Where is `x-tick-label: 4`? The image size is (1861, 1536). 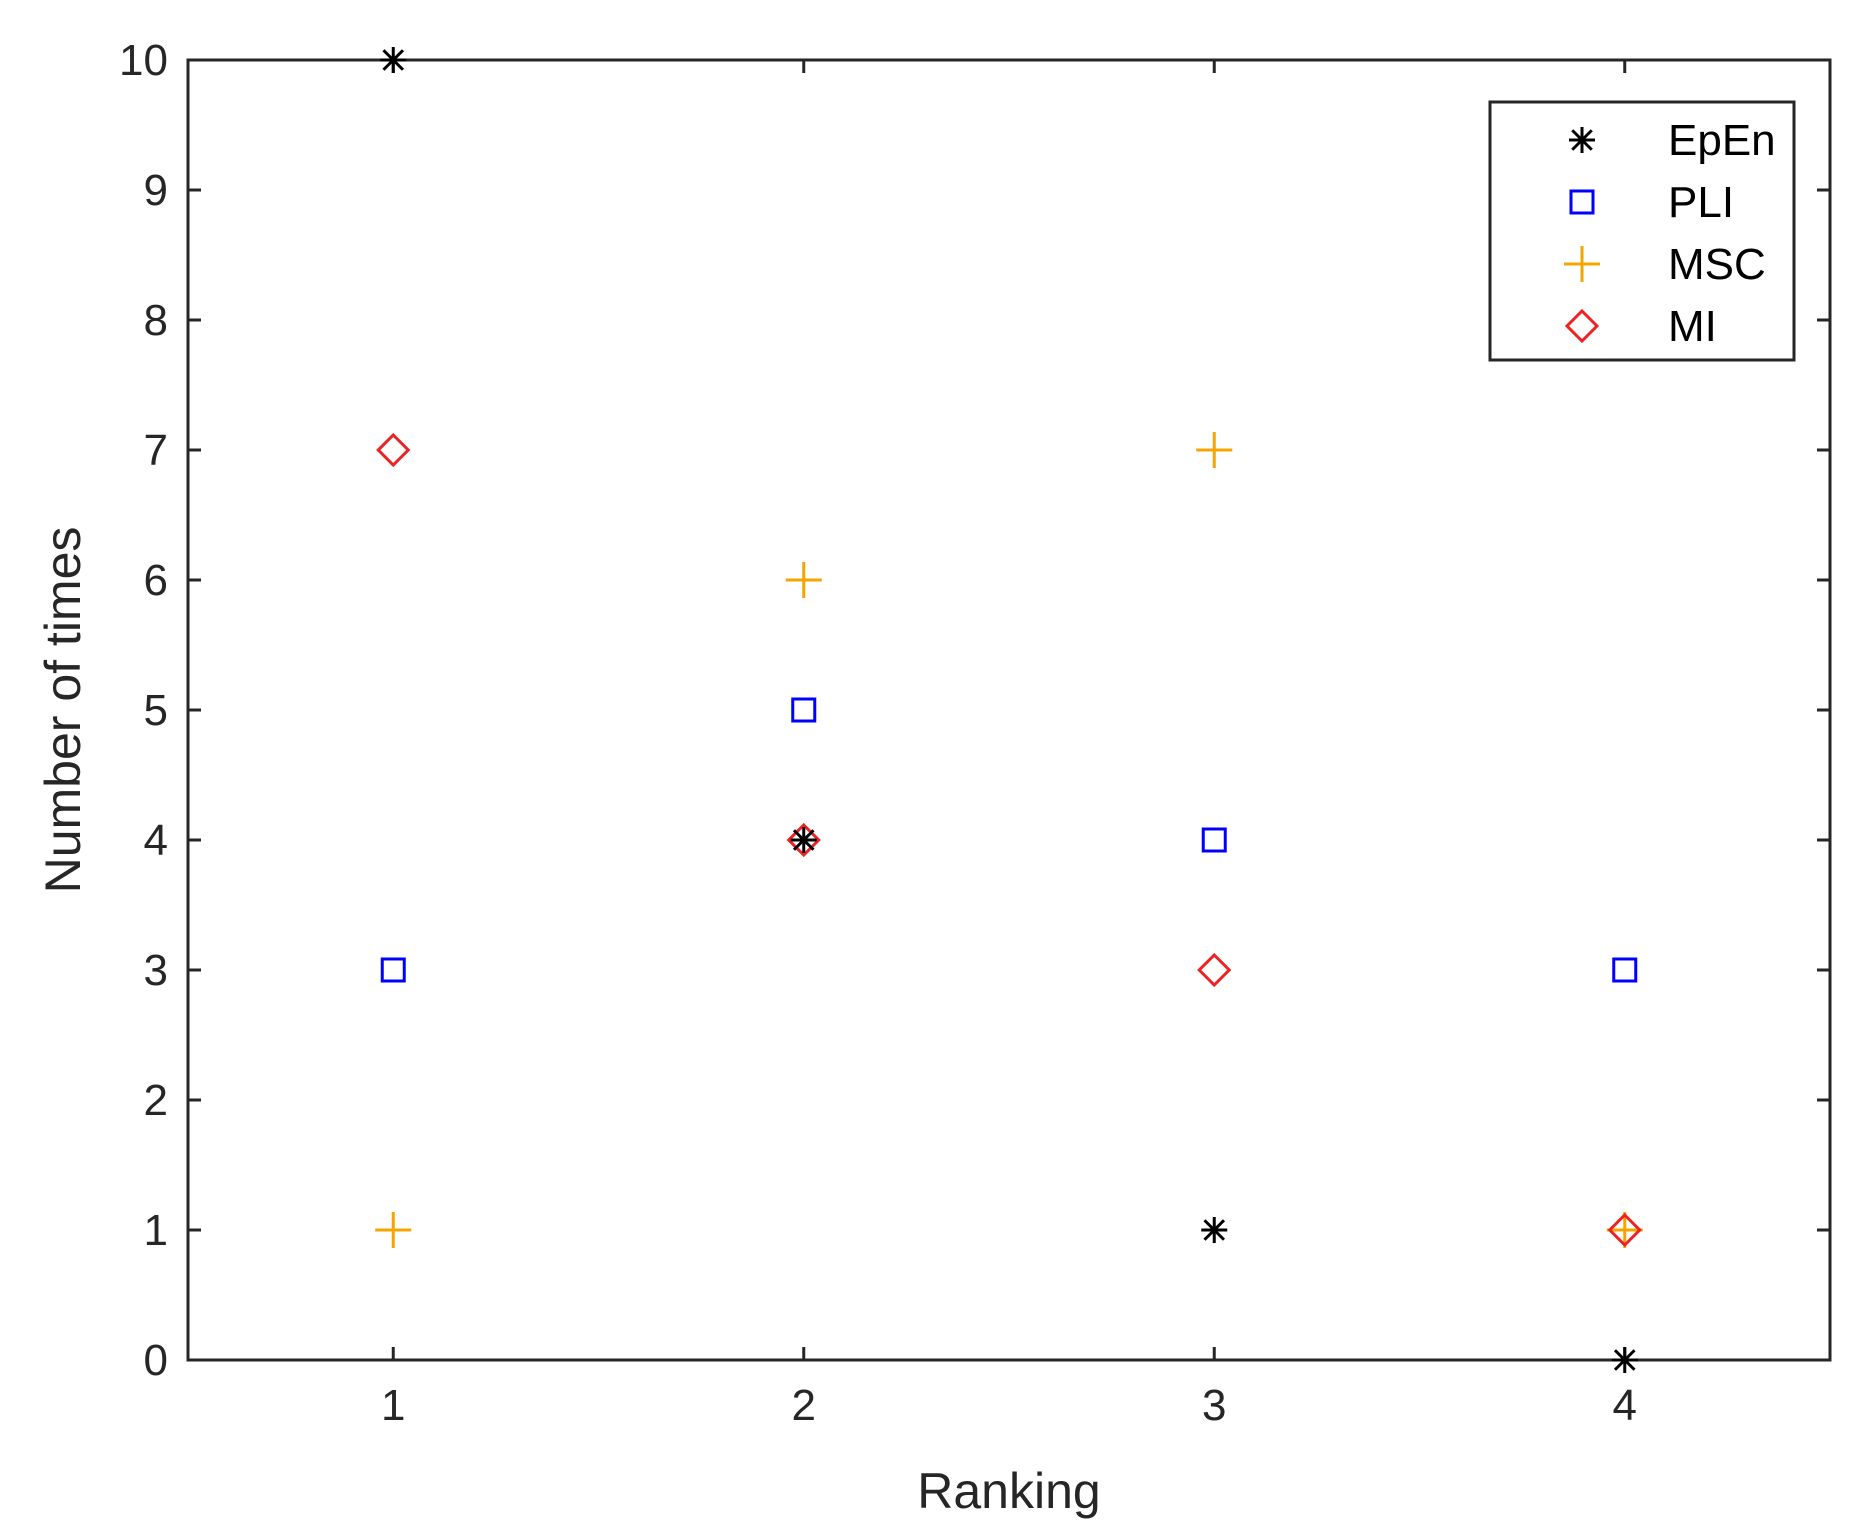 x-tick-label: 4 is located at coordinates (1625, 1405).